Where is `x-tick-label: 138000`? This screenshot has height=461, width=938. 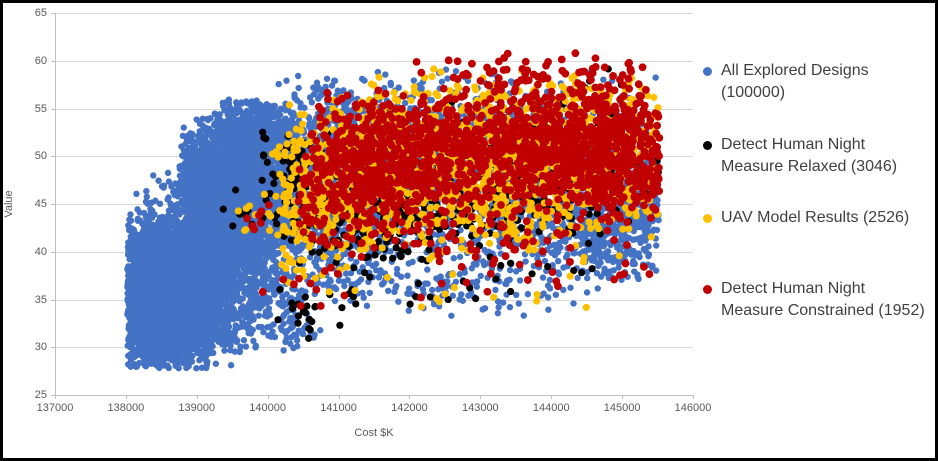 x-tick-label: 138000 is located at coordinates (126, 408).